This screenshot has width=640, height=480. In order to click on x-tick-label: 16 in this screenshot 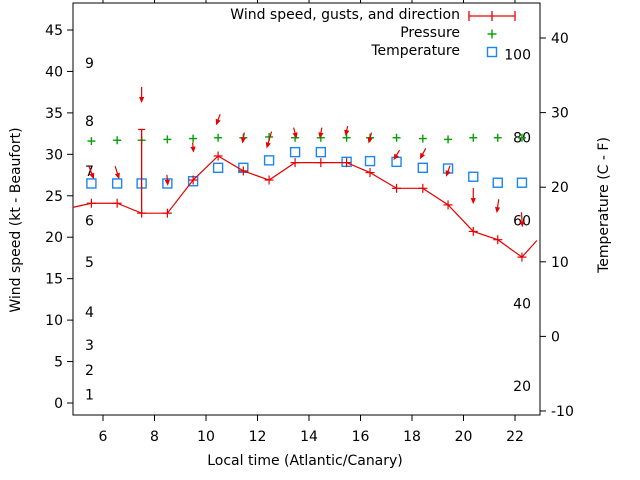, I will do `click(361, 437)`.